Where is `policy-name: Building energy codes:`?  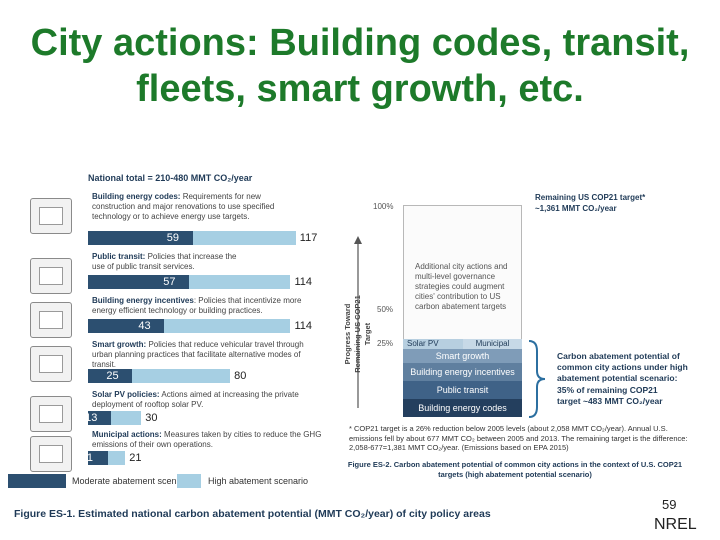
policy-name: Building energy codes: is located at coordinates (136, 196).